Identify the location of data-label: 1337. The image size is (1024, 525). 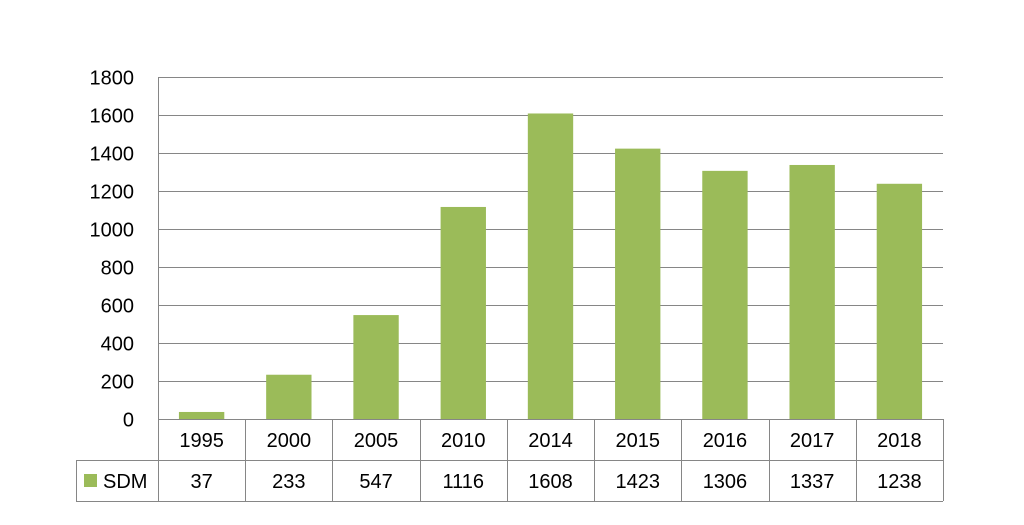
(812, 482).